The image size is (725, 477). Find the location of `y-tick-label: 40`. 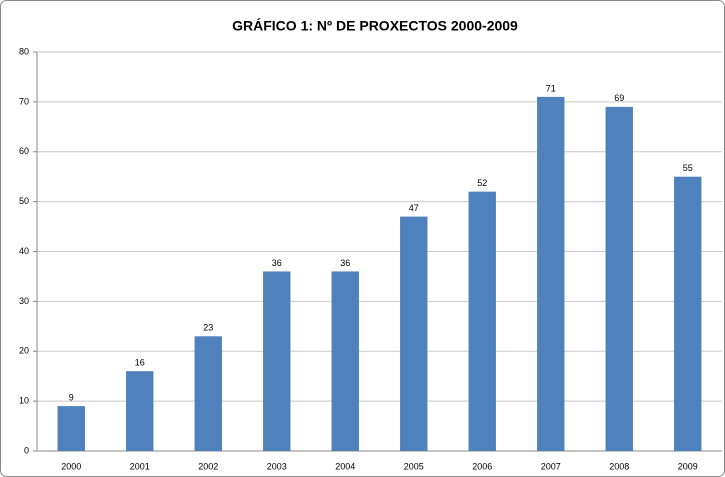

y-tick-label: 40 is located at coordinates (24, 251).